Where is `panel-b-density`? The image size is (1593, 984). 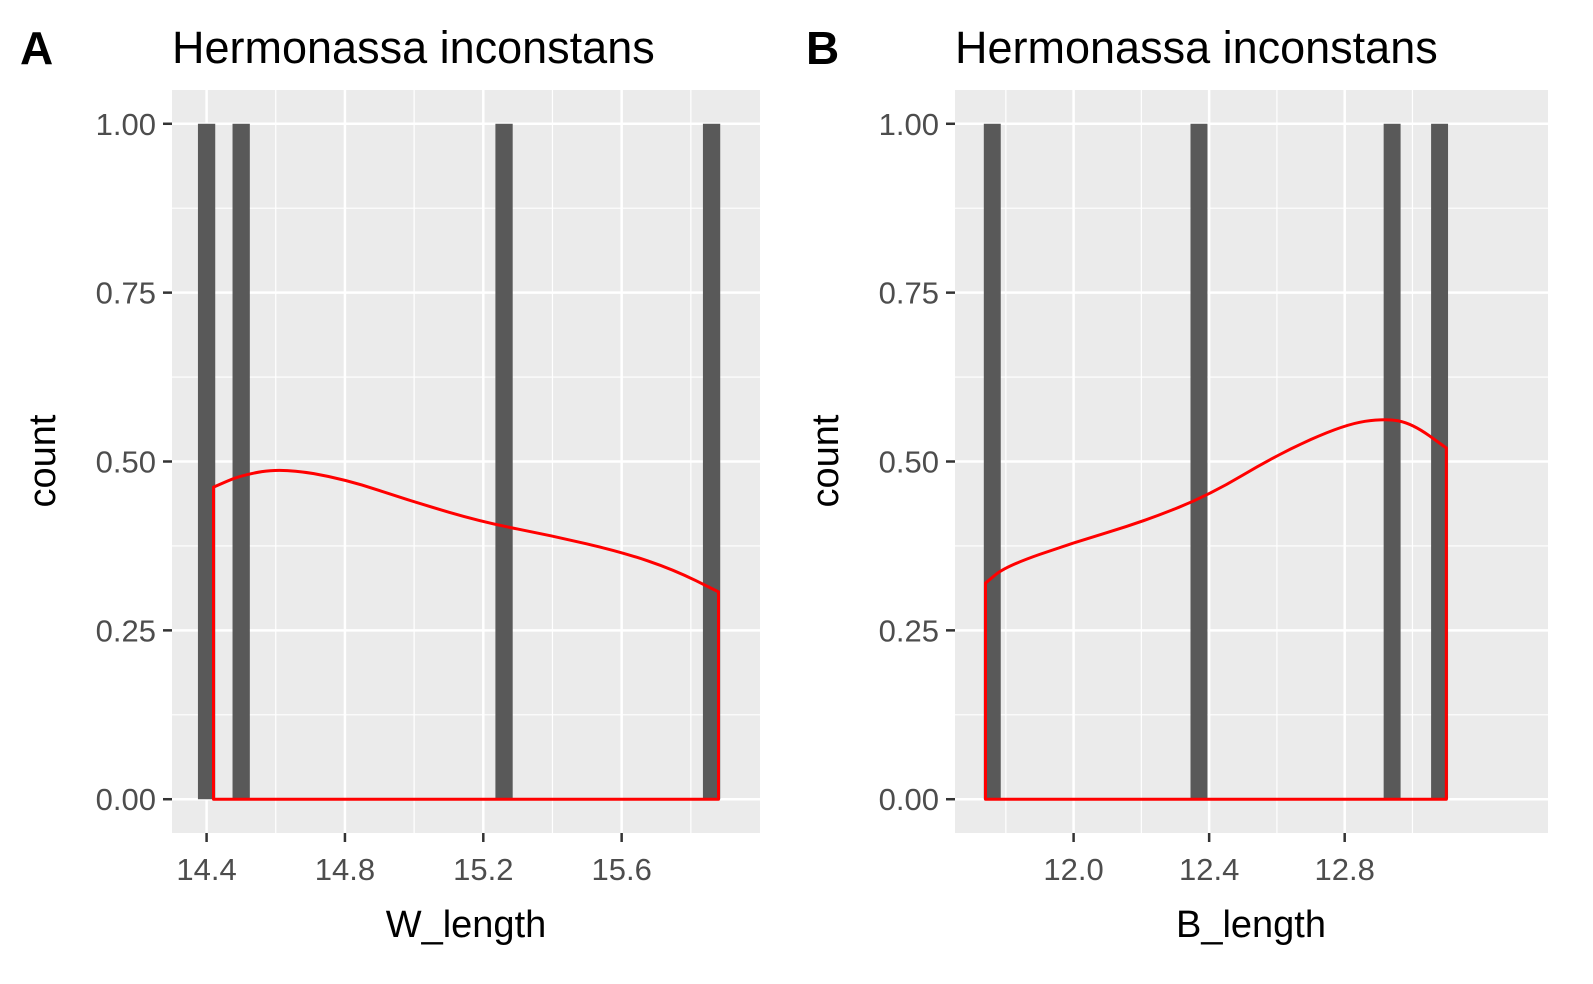 panel-b-density is located at coordinates (1215, 609).